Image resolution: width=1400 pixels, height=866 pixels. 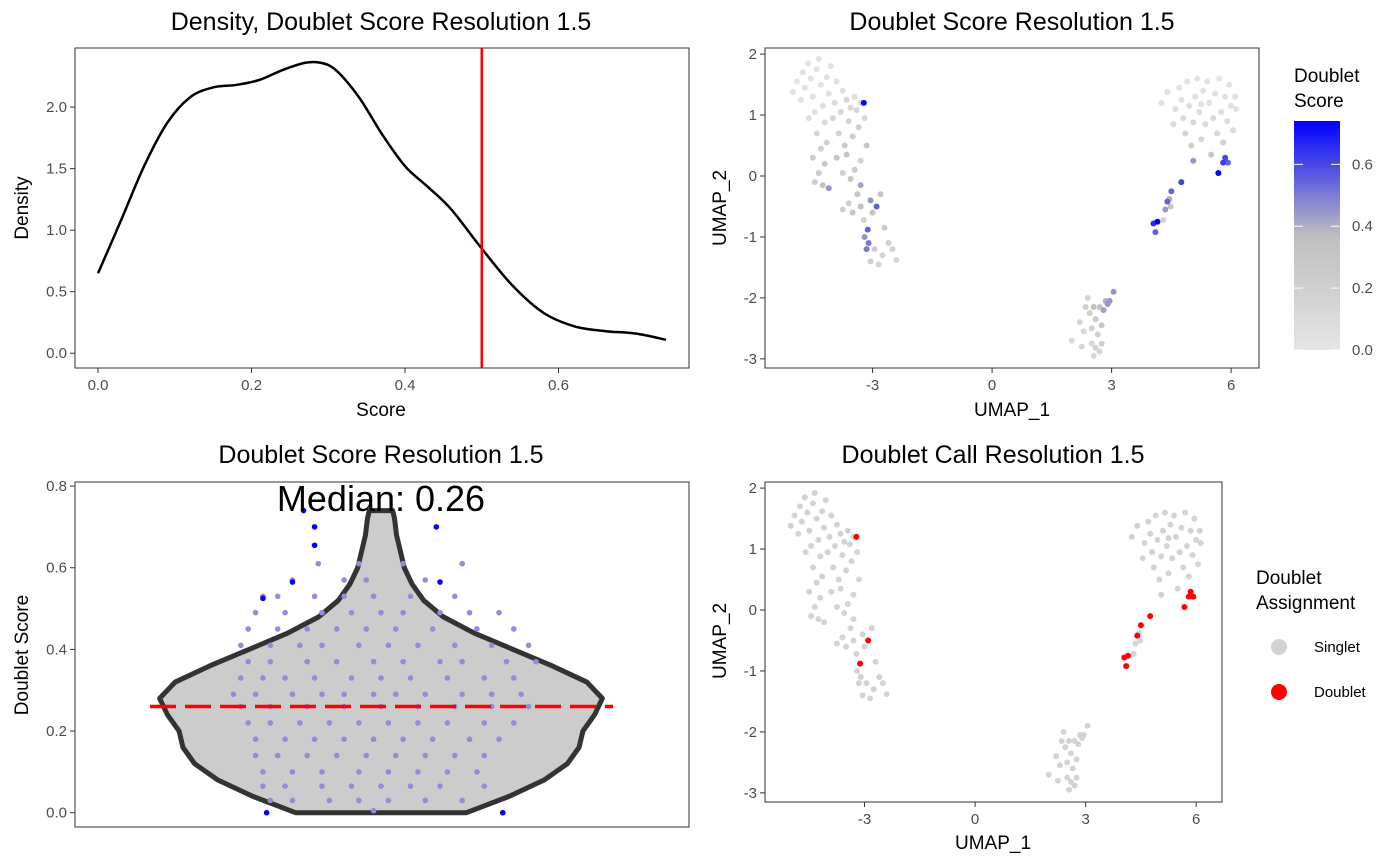 I want to click on umap-score-xlabel: UMAP_1, so click(x=1012, y=410).